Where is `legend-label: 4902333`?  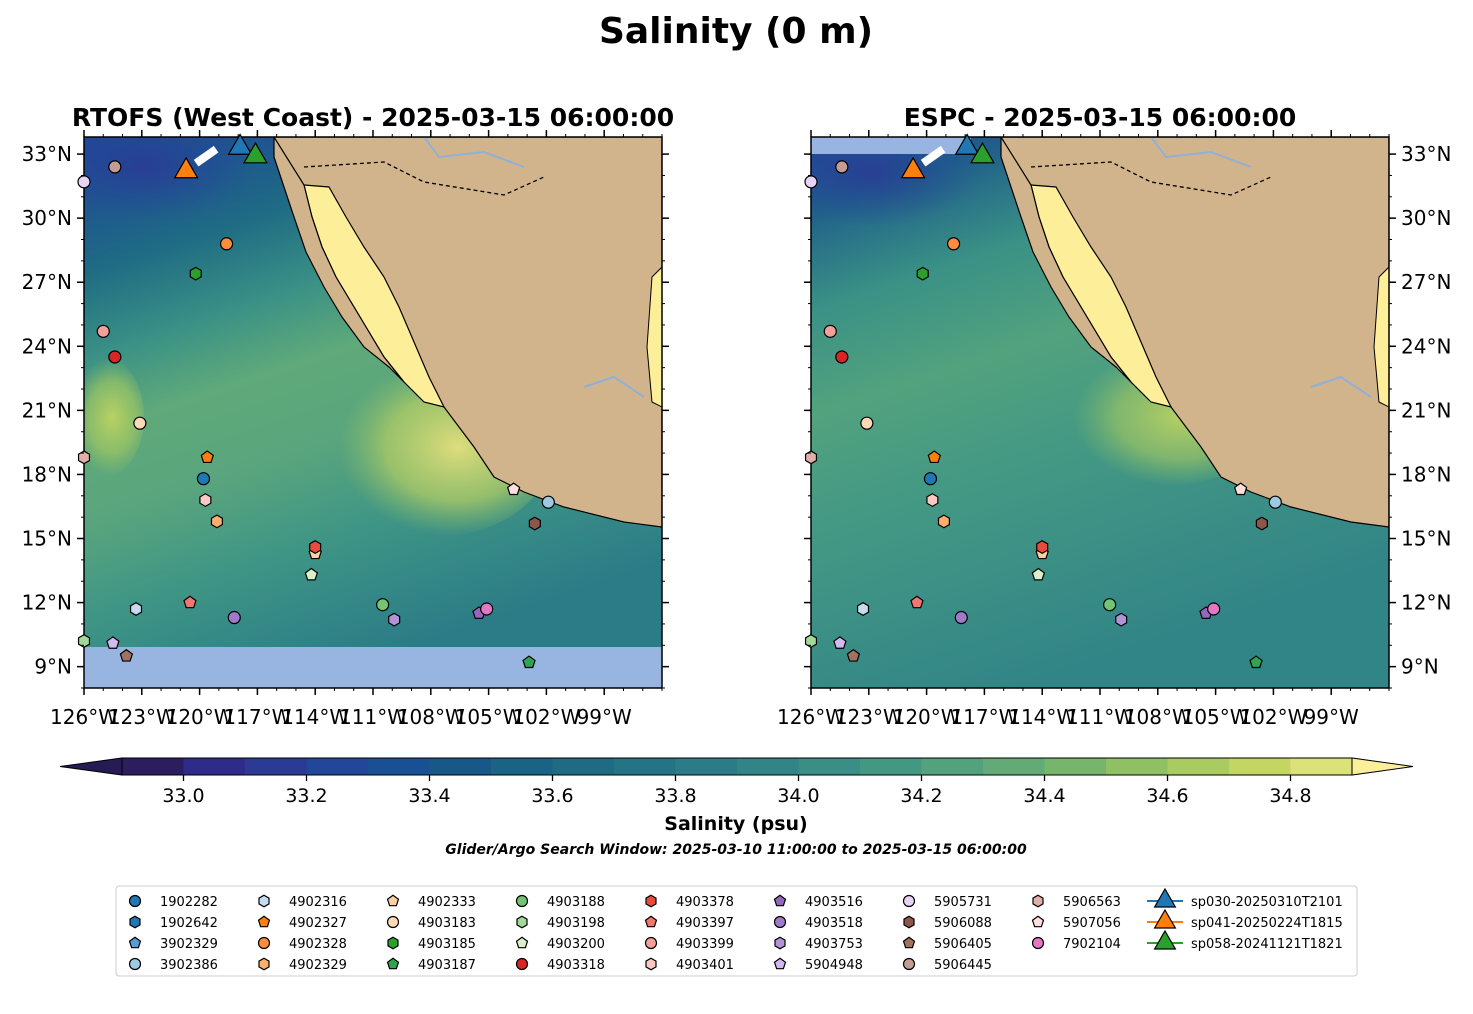 legend-label: 4902333 is located at coordinates (447, 902).